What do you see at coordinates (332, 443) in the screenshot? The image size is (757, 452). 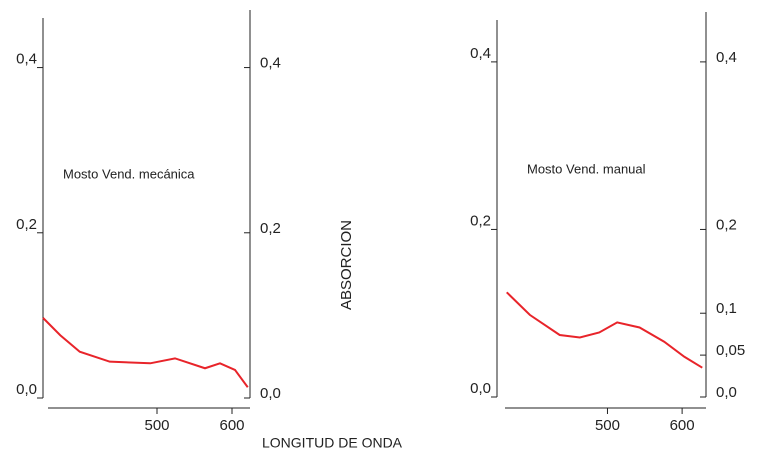 I see `x-axis-label: LONGITUD DE ONDA` at bounding box center [332, 443].